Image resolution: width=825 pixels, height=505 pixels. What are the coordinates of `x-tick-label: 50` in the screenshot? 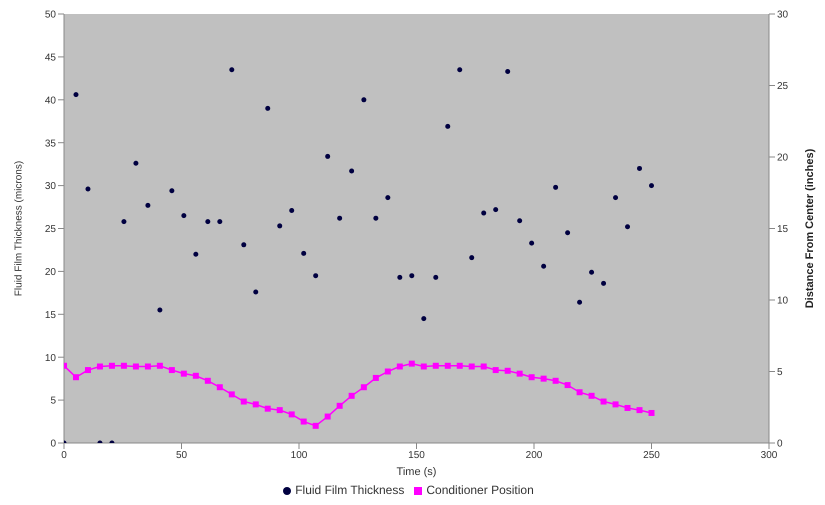 It's located at (182, 456).